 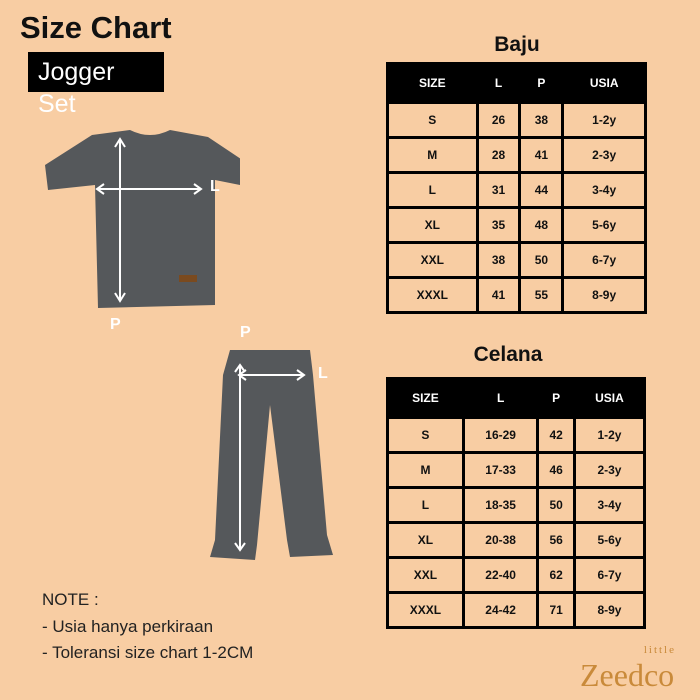 I want to click on brand-logo: little Zeedco, so click(x=630, y=669).